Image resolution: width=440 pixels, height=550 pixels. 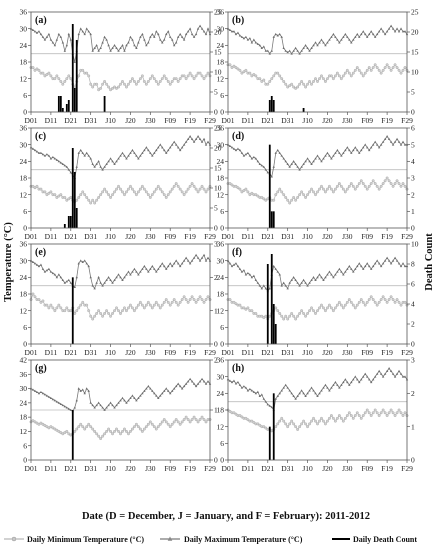 What do you see at coordinates (367, 468) in the screenshot?
I see `x-tick-label: F09` at bounding box center [367, 468].